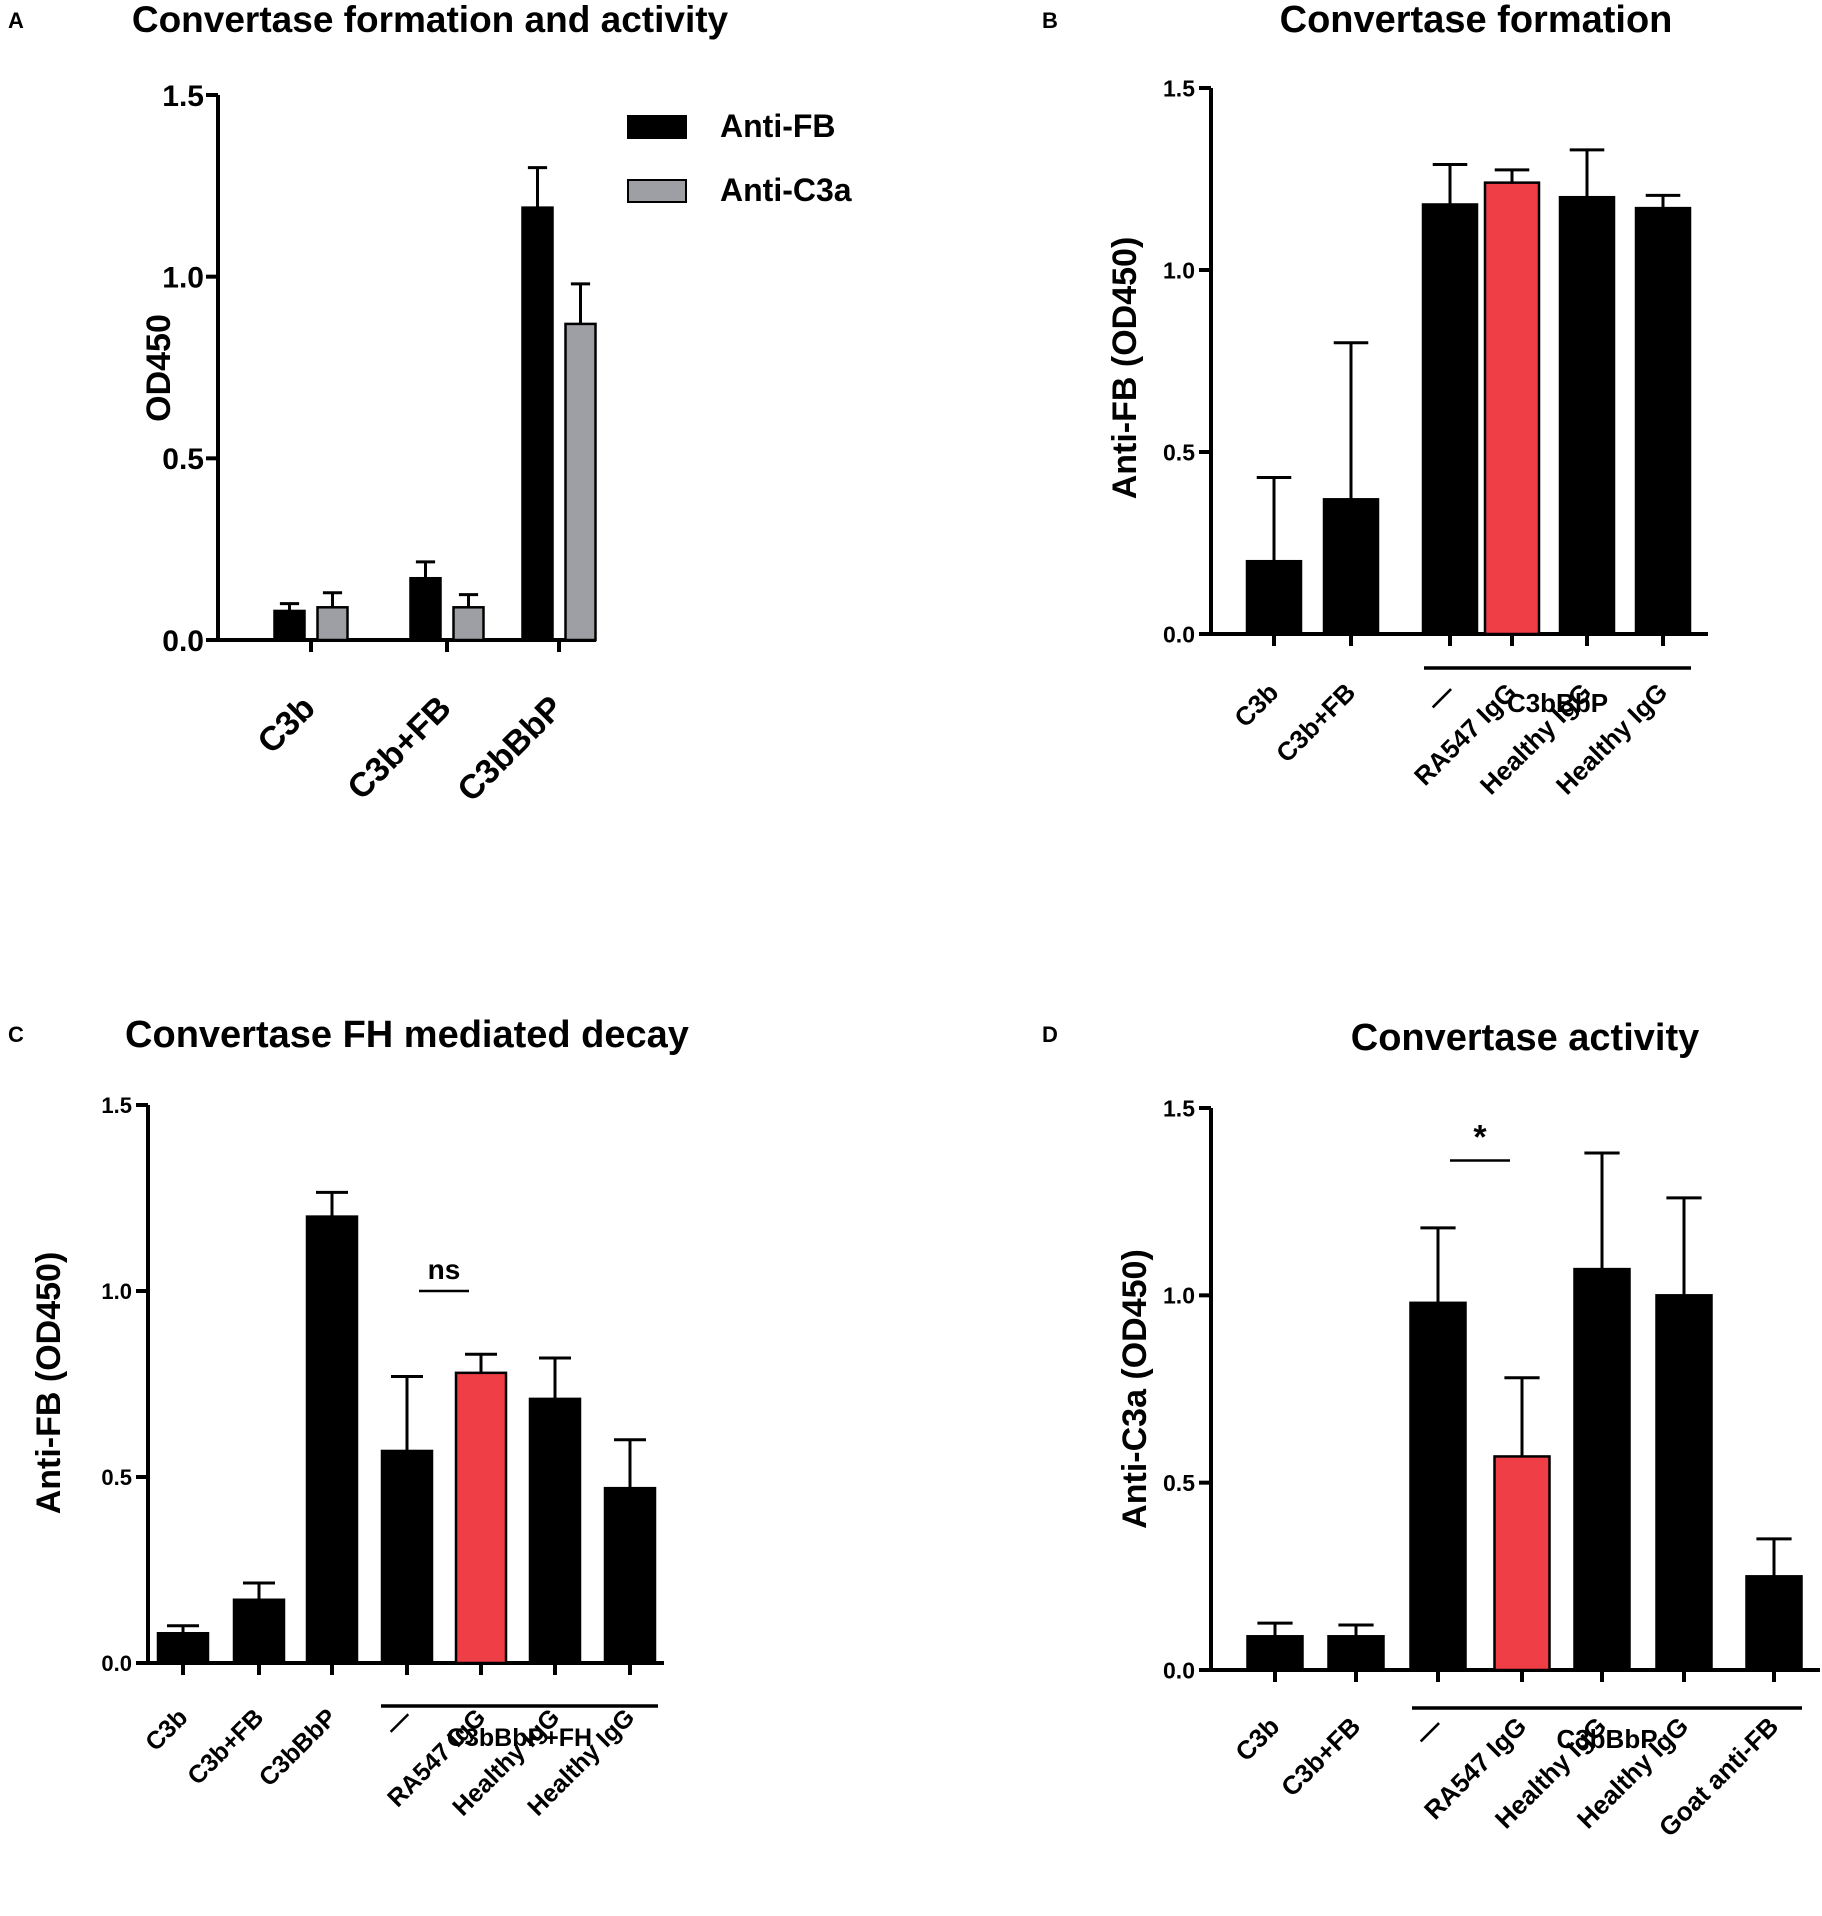 Image resolution: width=1822 pixels, height=1916 pixels. Describe the element at coordinates (1179, 1670) in the screenshot. I see `panel-d-ytick-label: 0.0` at that location.